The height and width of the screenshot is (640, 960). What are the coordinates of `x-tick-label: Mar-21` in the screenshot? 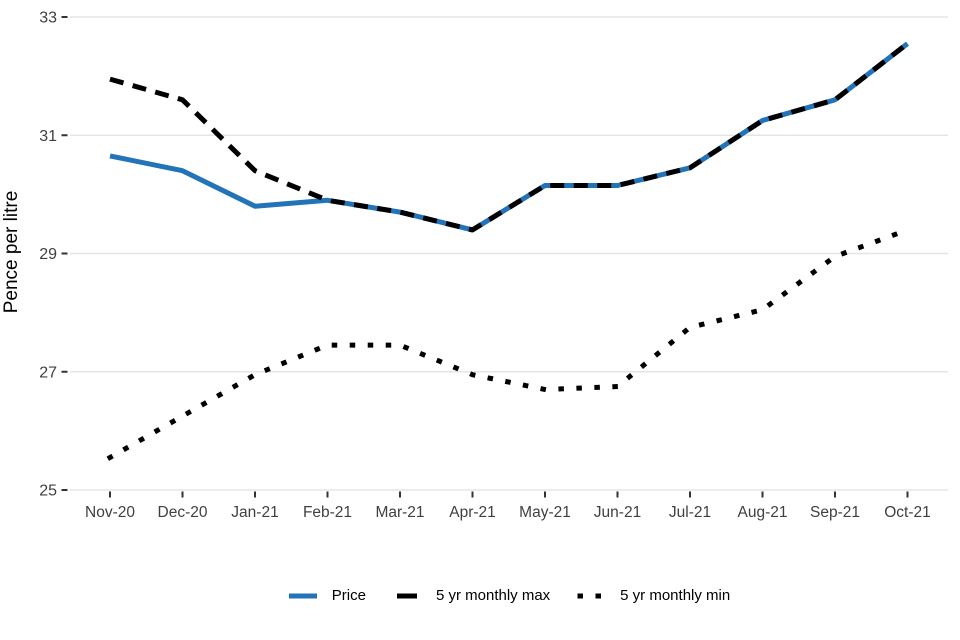 It's located at (399, 512).